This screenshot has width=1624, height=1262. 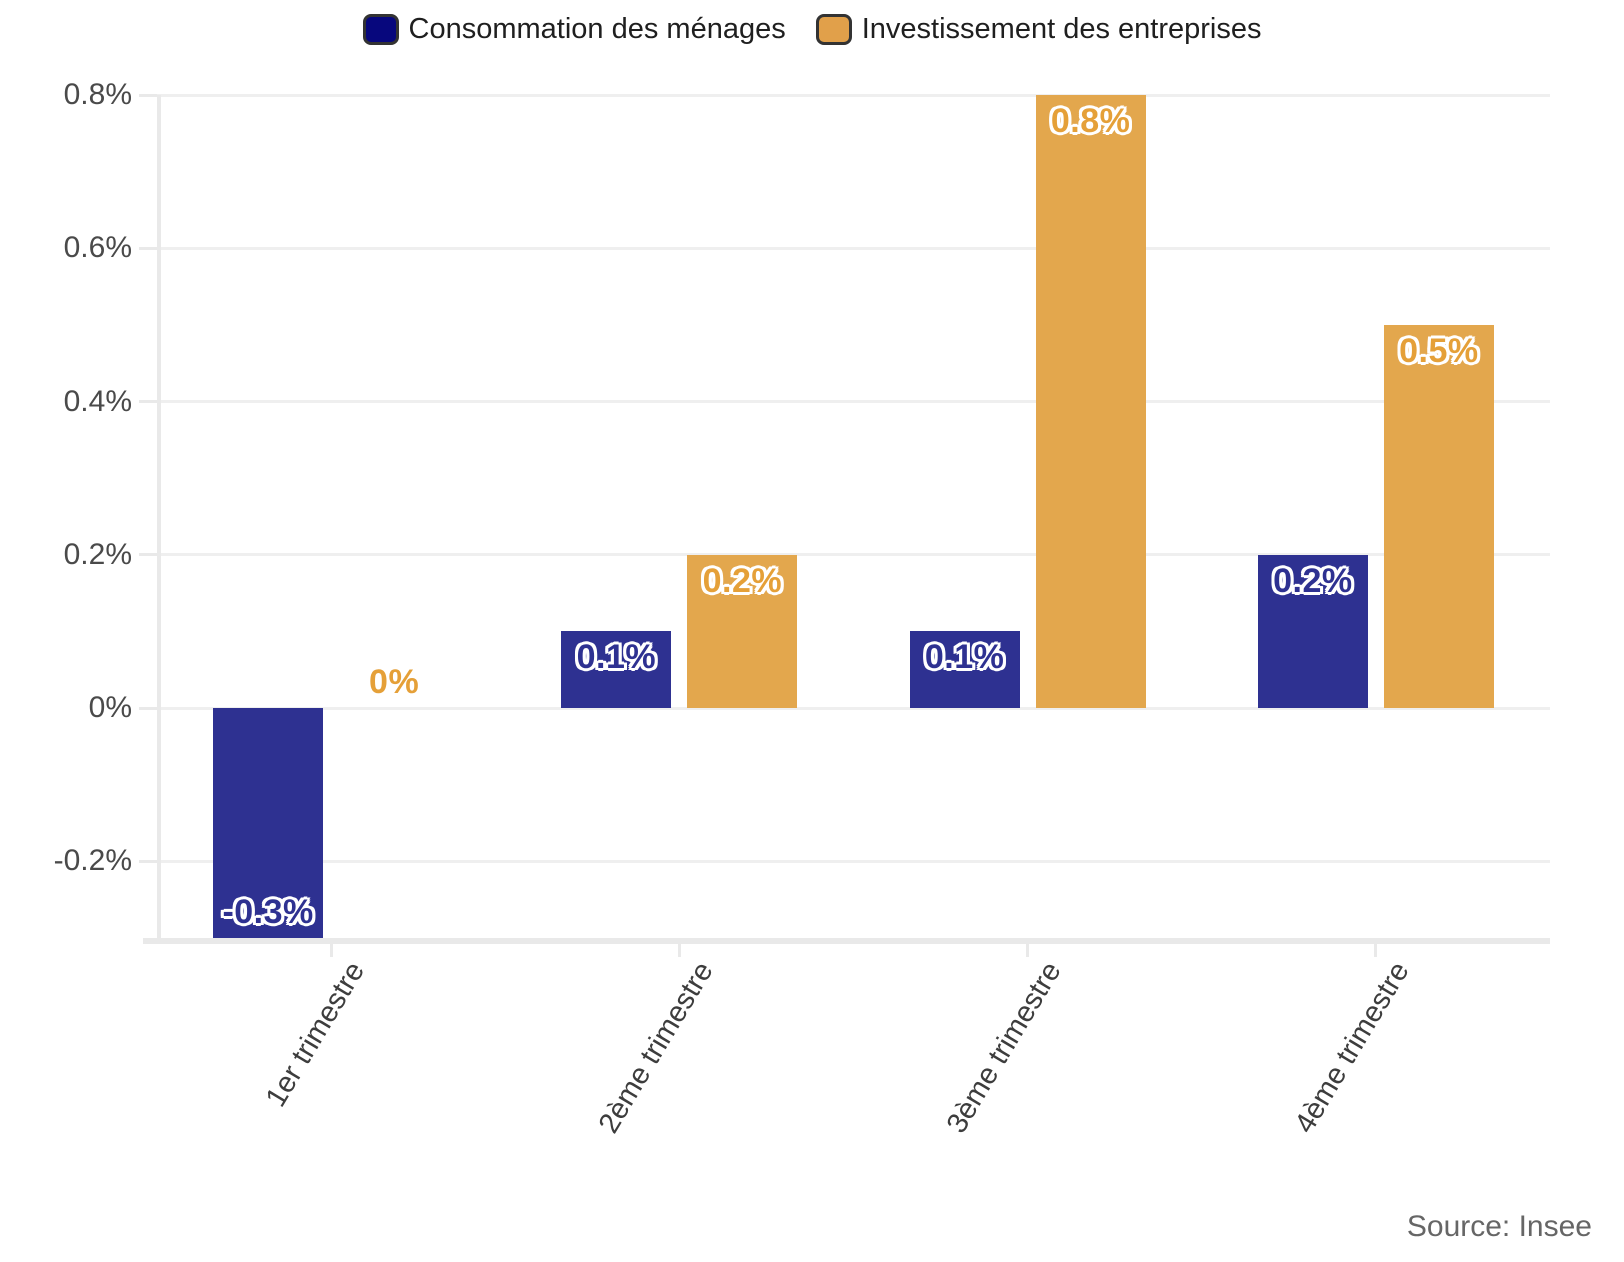 What do you see at coordinates (833, 29) in the screenshot?
I see `legend-swatch-investissement` at bounding box center [833, 29].